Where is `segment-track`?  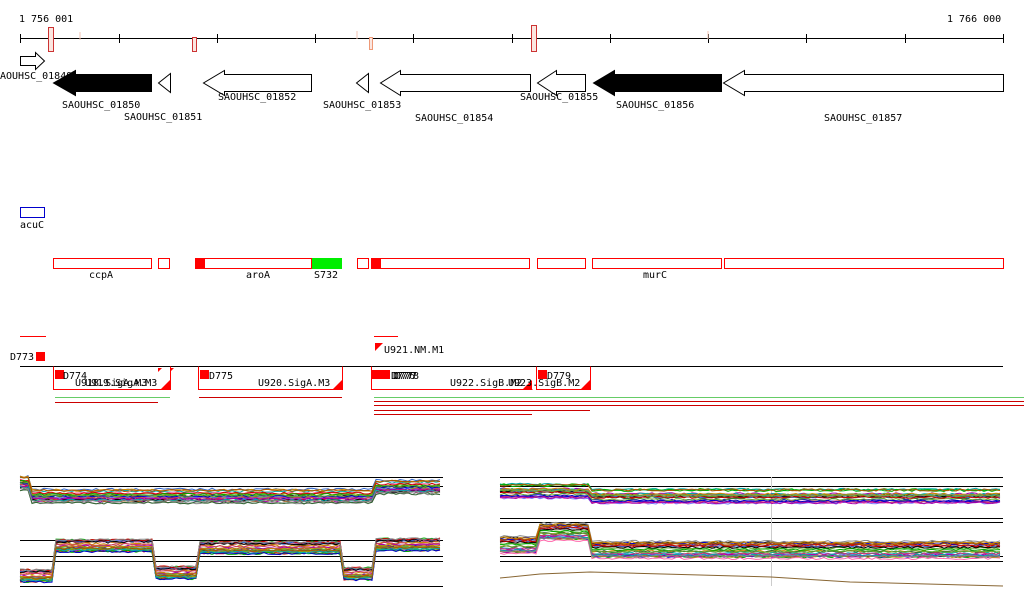 segment-track is located at coordinates (522, 375).